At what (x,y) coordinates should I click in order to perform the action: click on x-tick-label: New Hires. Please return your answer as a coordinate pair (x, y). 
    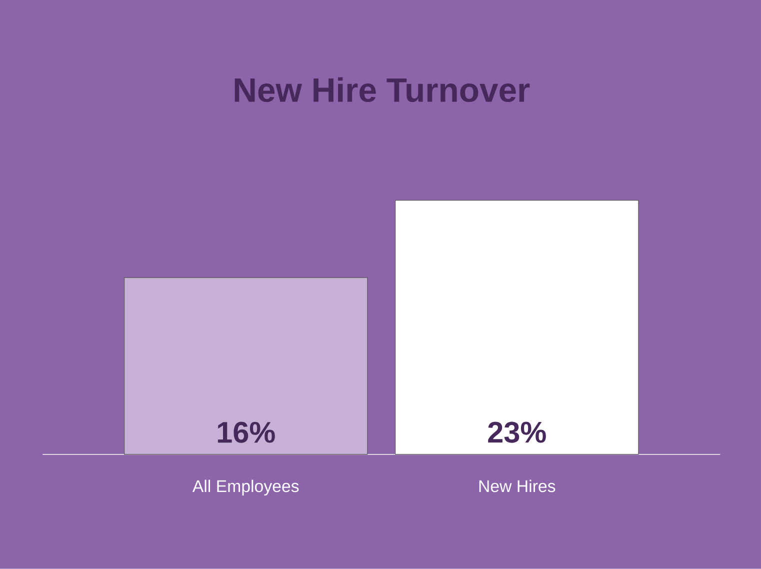
    Looking at the image, I should click on (517, 486).